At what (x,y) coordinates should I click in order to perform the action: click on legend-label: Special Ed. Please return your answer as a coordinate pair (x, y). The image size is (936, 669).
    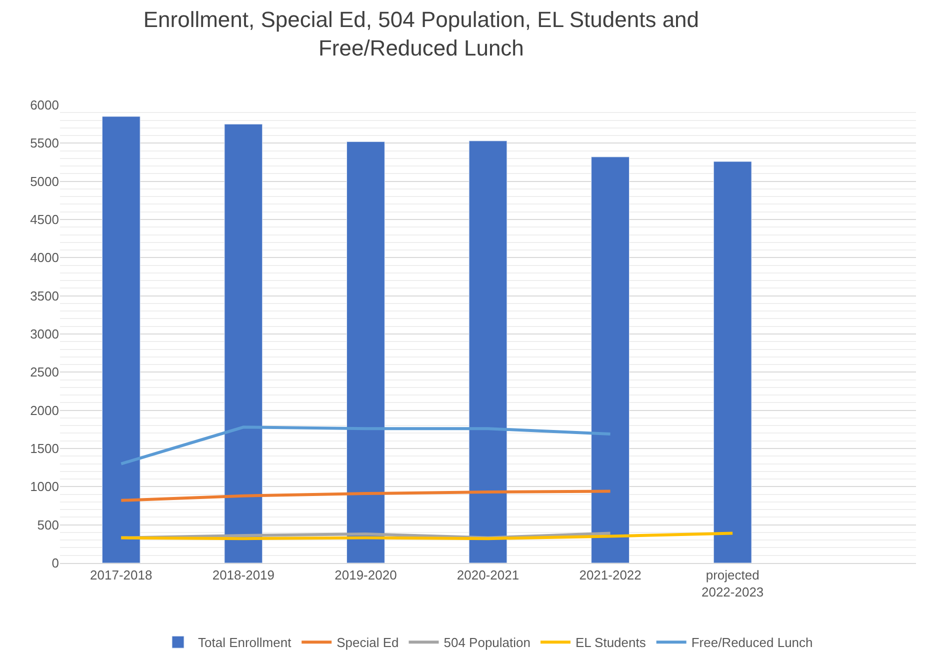
    Looking at the image, I should click on (367, 642).